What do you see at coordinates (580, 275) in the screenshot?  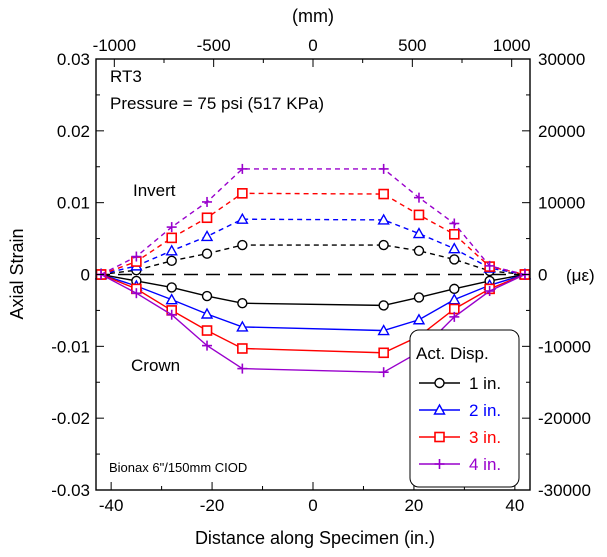 I see `right-axis-unit: (με)` at bounding box center [580, 275].